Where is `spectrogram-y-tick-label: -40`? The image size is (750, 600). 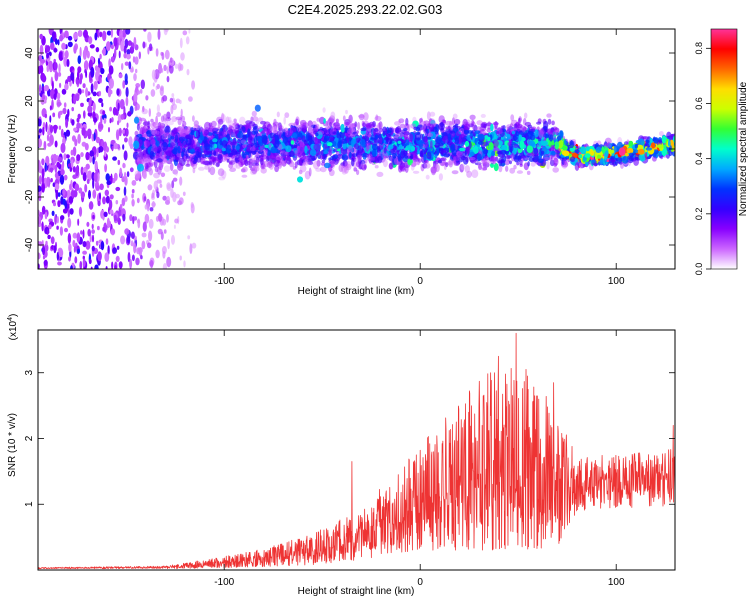
spectrogram-y-tick-label: -40 is located at coordinates (29, 244).